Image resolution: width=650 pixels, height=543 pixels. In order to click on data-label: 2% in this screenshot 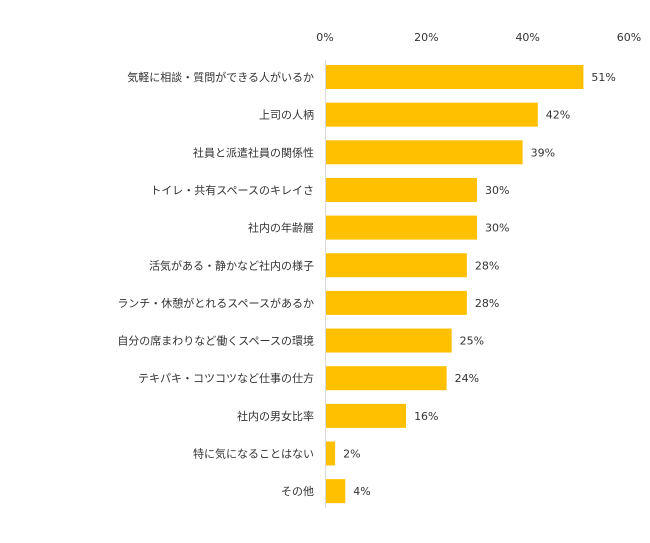, I will do `click(351, 454)`.